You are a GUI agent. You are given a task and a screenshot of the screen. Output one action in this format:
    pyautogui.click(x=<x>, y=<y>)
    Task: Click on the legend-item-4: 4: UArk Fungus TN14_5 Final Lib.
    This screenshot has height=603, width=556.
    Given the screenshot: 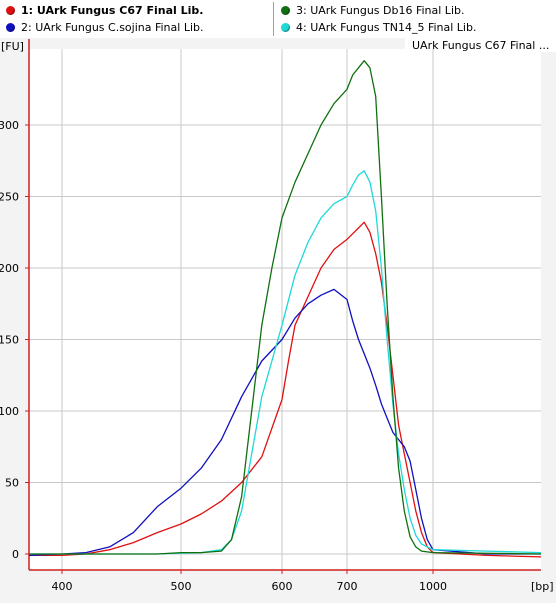 What is the action you would take?
    pyautogui.click(x=378, y=27)
    